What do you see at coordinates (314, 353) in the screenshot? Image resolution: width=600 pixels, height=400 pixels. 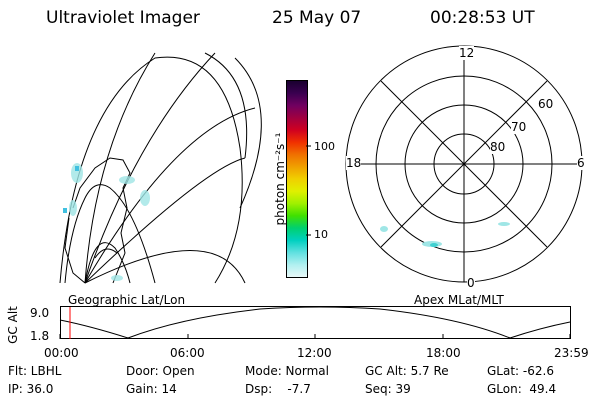 I see `alt-xtick-2: 12:00` at bounding box center [314, 353].